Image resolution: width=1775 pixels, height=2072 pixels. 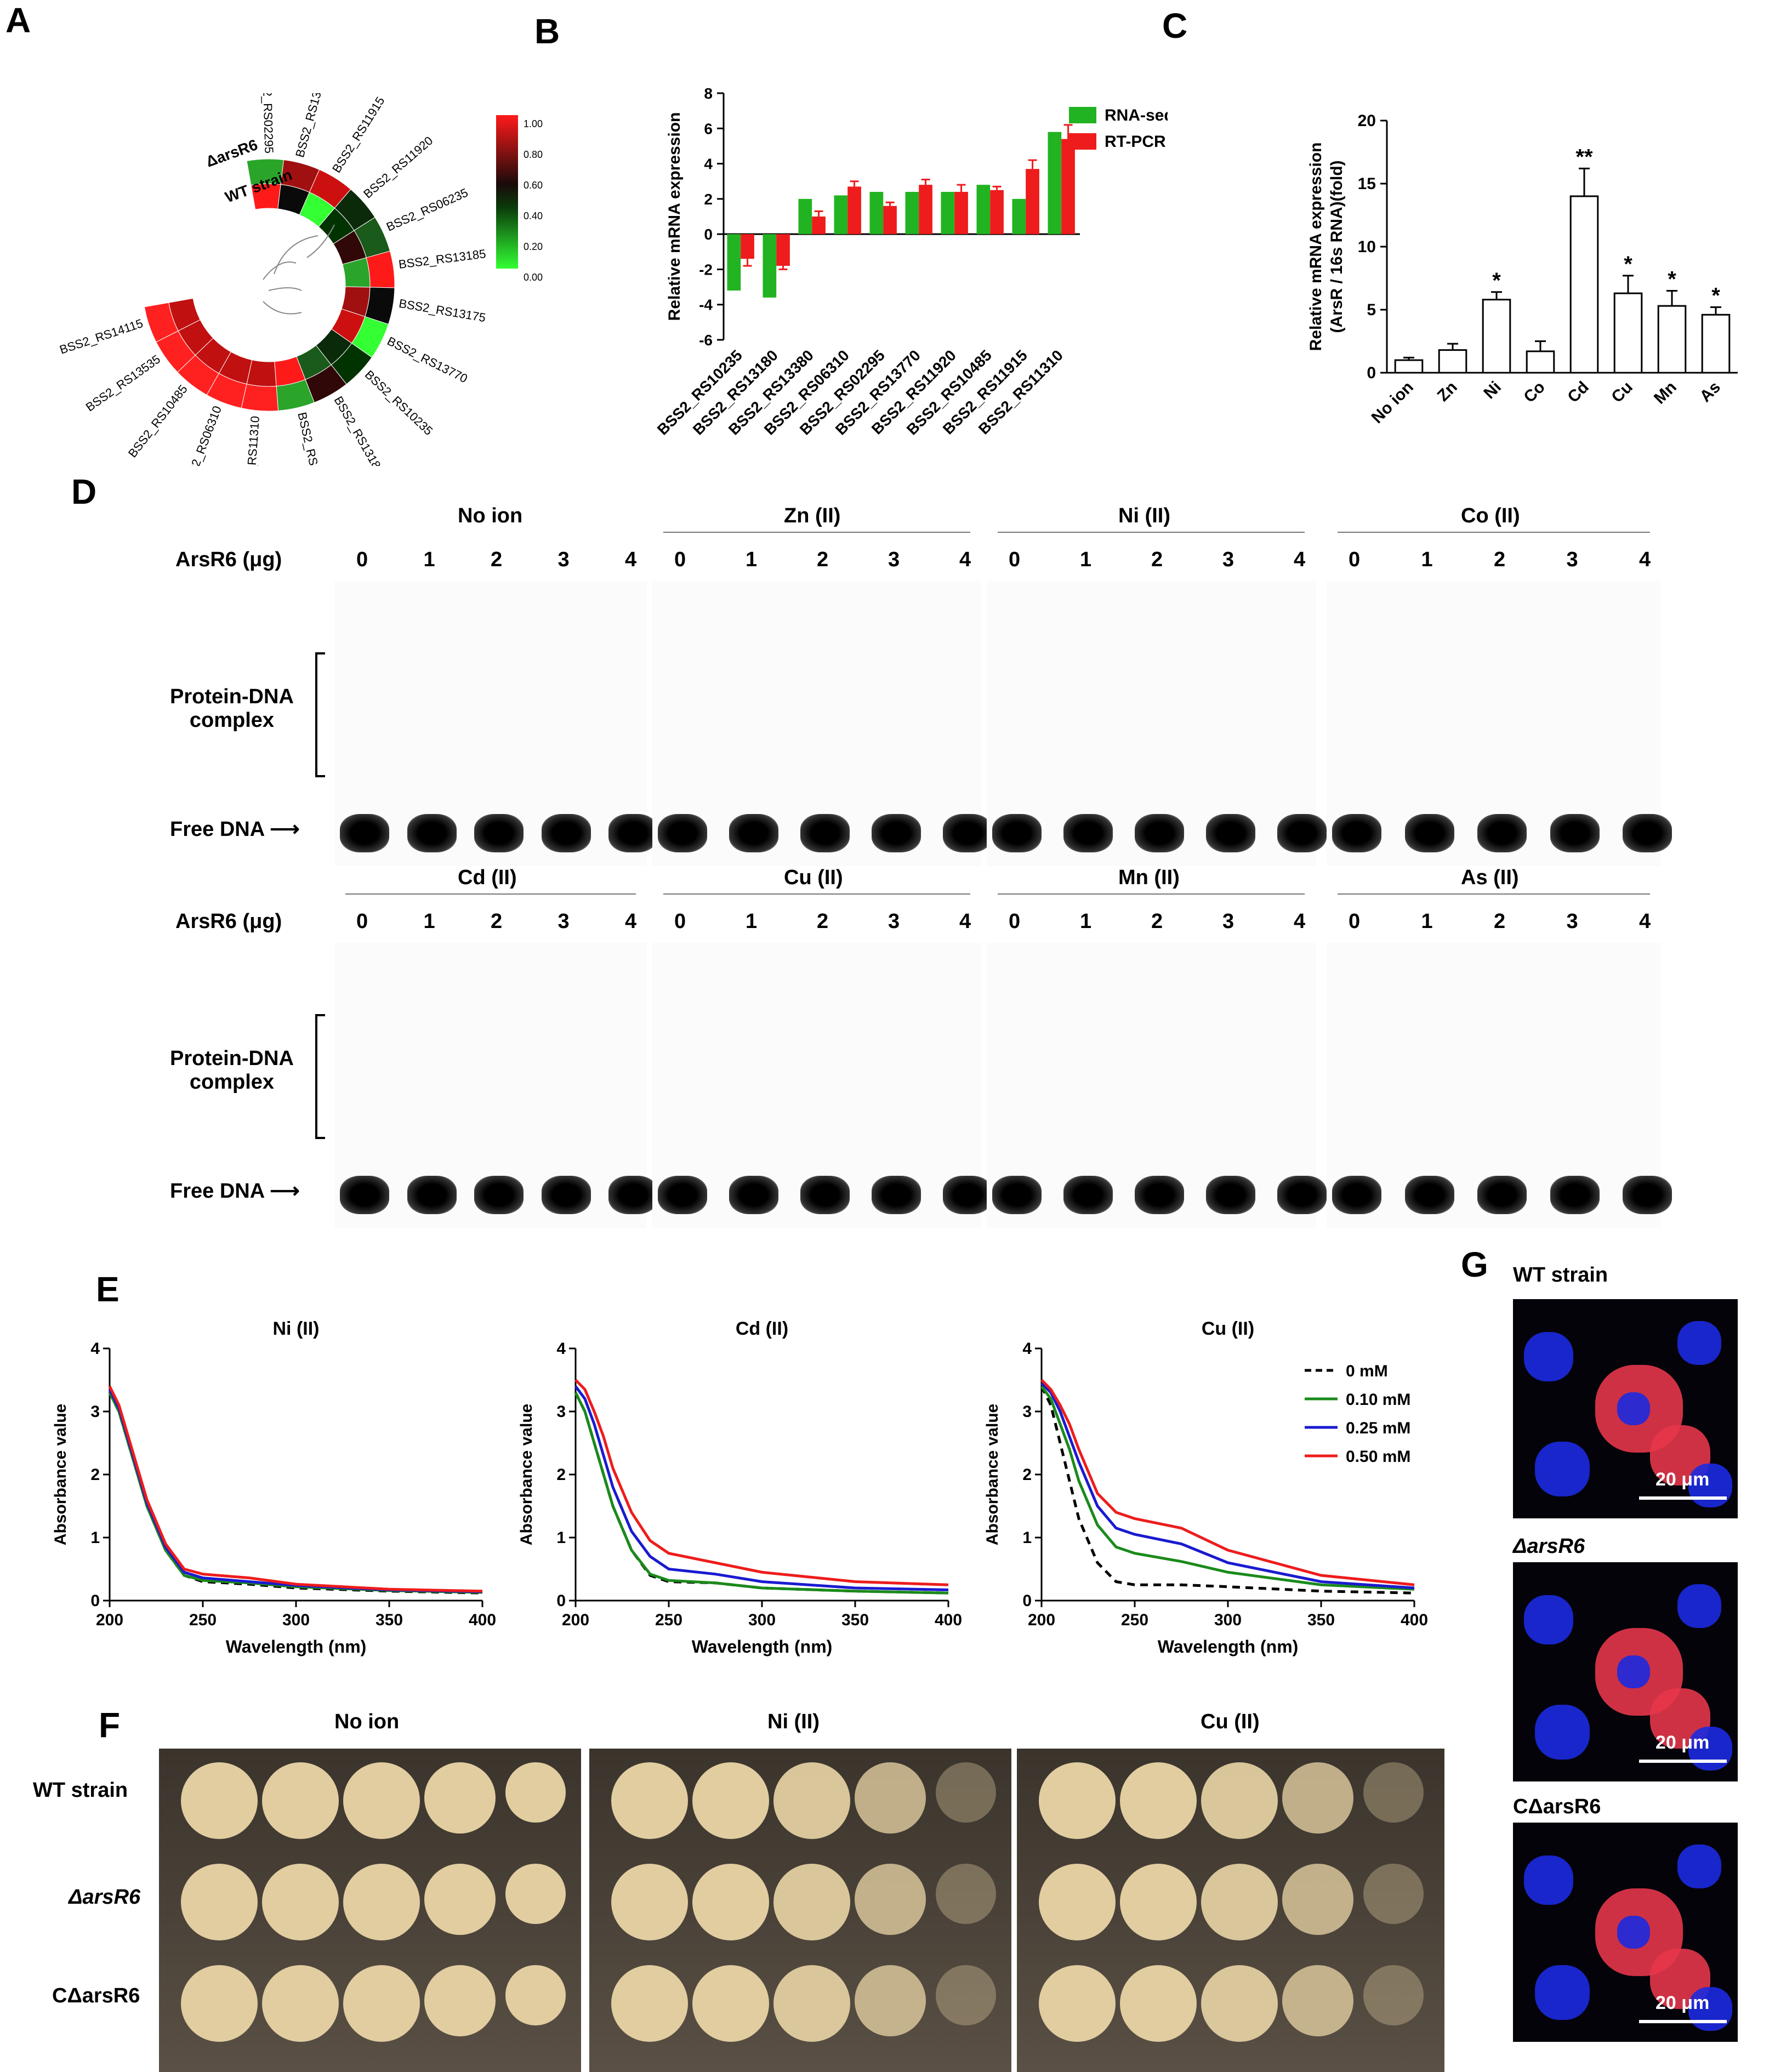 I want to click on x-tick-label: 200, so click(x=1041, y=1620).